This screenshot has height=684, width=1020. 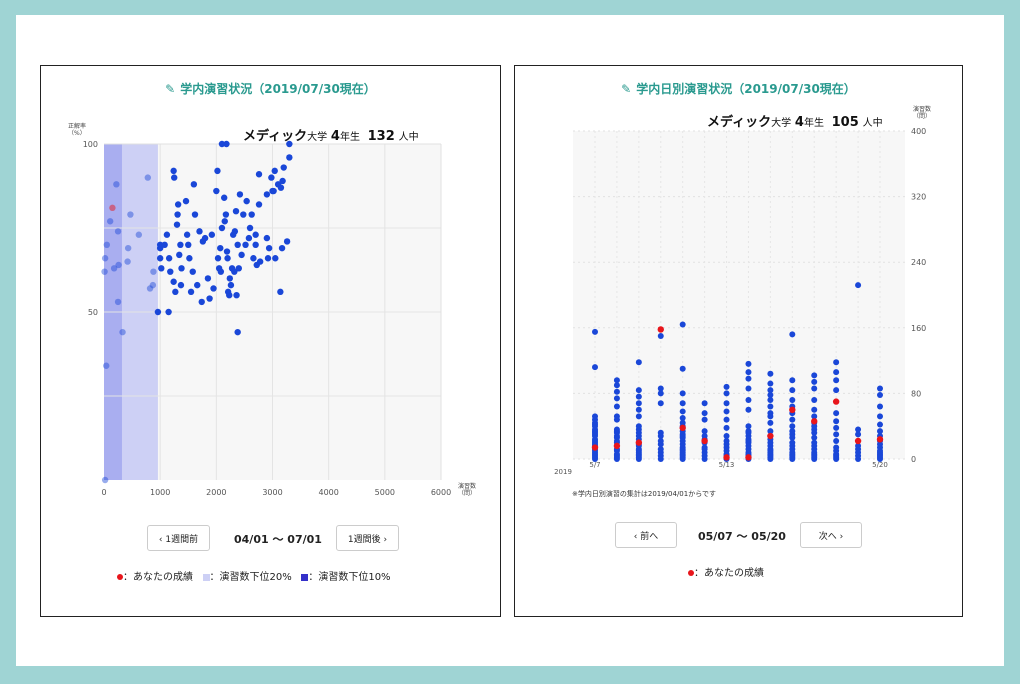 What do you see at coordinates (729, 573) in the screenshot?
I see `legend-you: ：あなたの成績` at bounding box center [729, 573].